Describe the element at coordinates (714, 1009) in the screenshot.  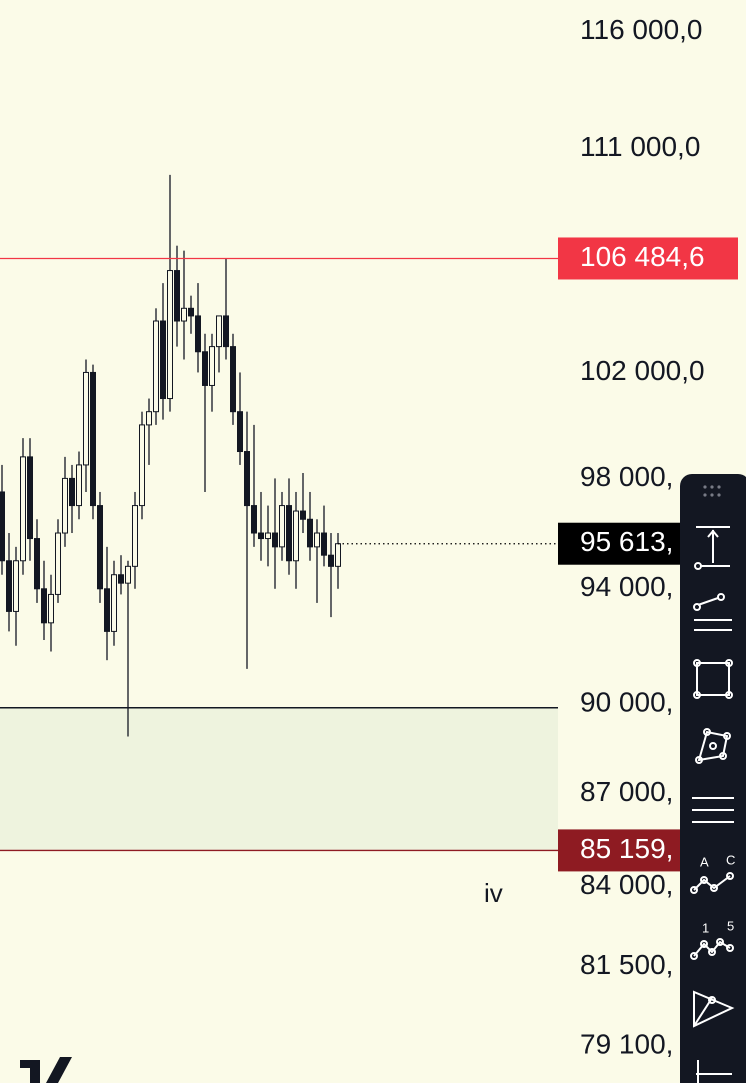
I see `tool-triangle` at that location.